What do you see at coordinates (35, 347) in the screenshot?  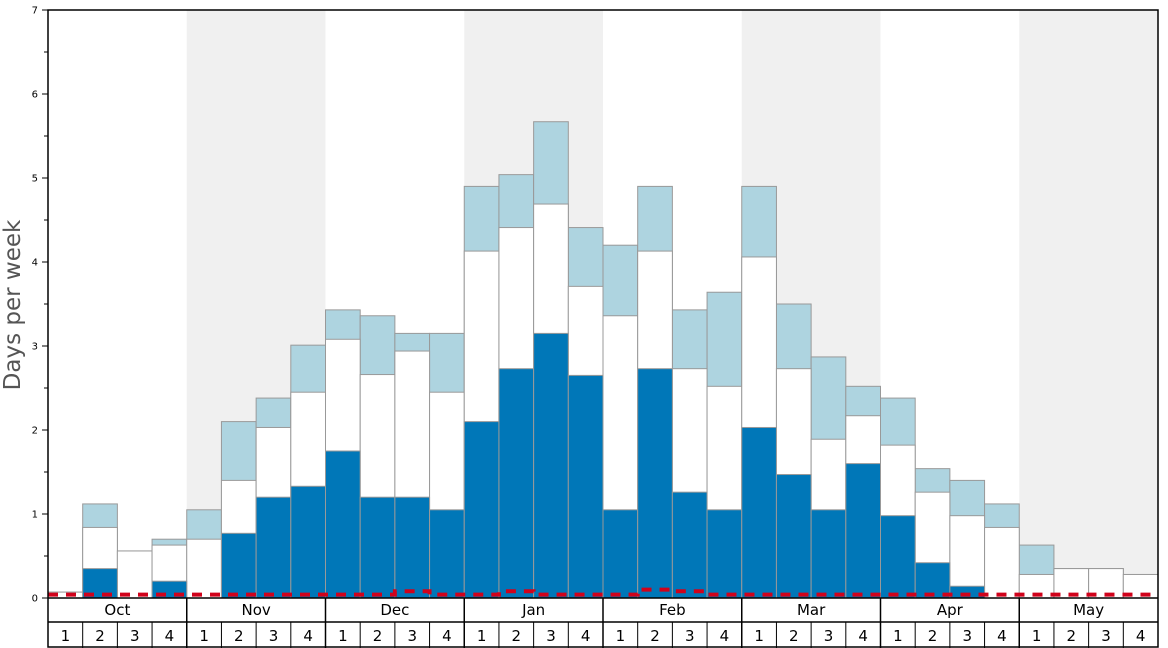 I see `y-tick-label: 3` at bounding box center [35, 347].